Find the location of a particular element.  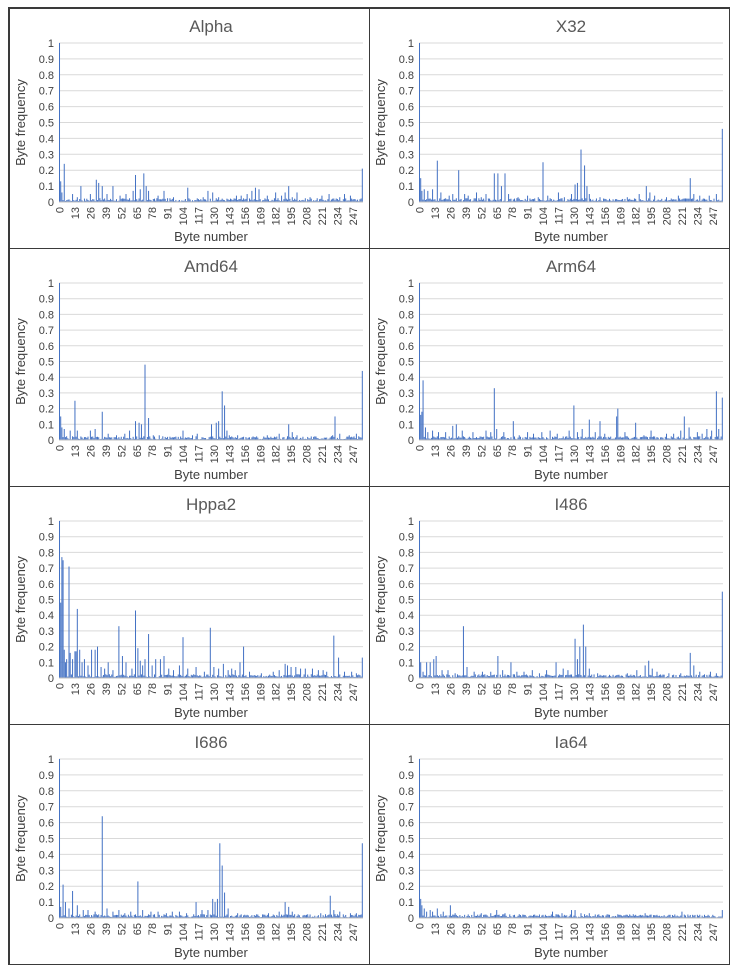

y-tick-label: 0.7 is located at coordinates (406, 808).